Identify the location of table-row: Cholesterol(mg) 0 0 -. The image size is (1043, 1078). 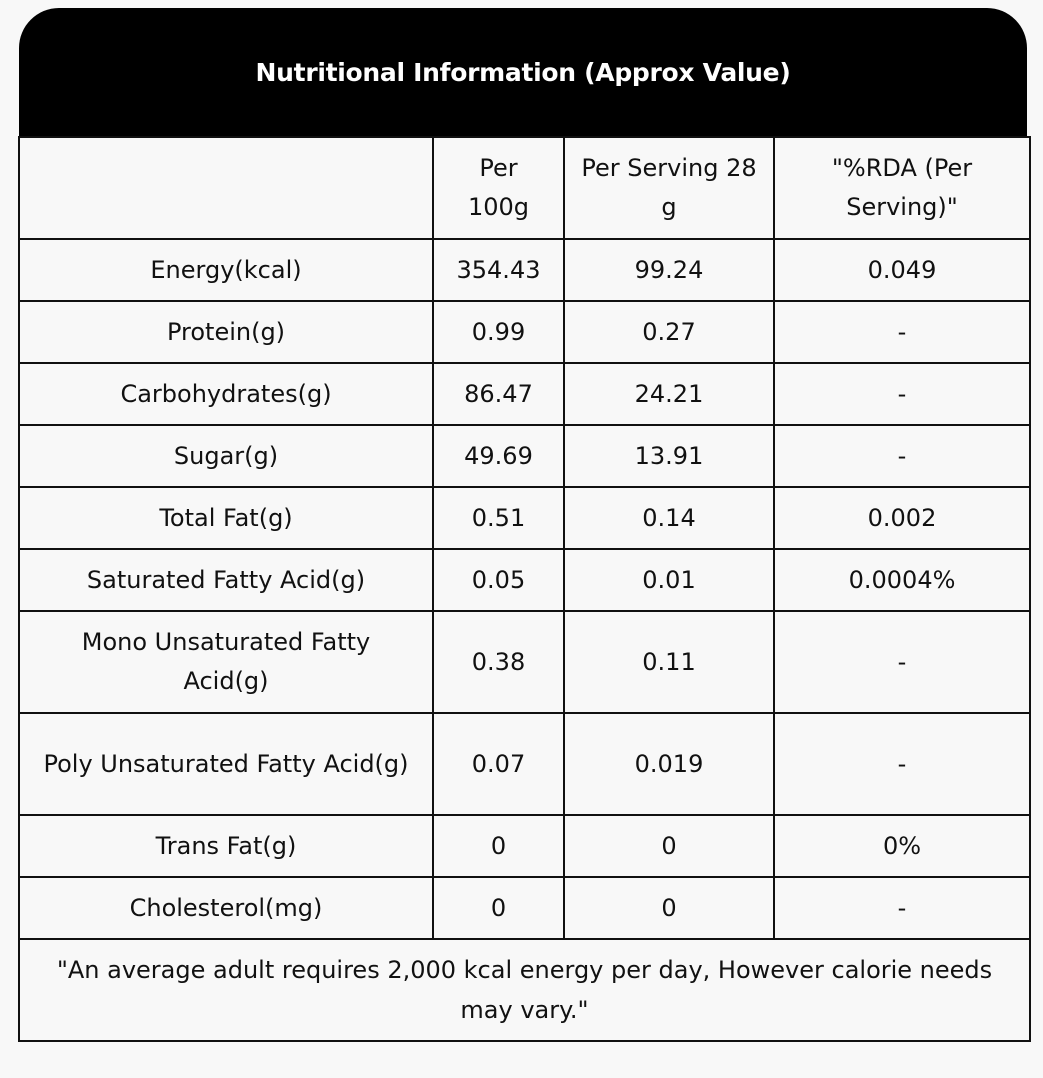
(524, 908).